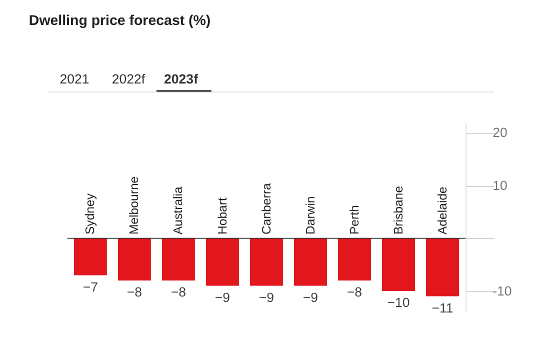 The width and height of the screenshot is (550, 338). I want to click on y-tick-label: -10, so click(502, 290).